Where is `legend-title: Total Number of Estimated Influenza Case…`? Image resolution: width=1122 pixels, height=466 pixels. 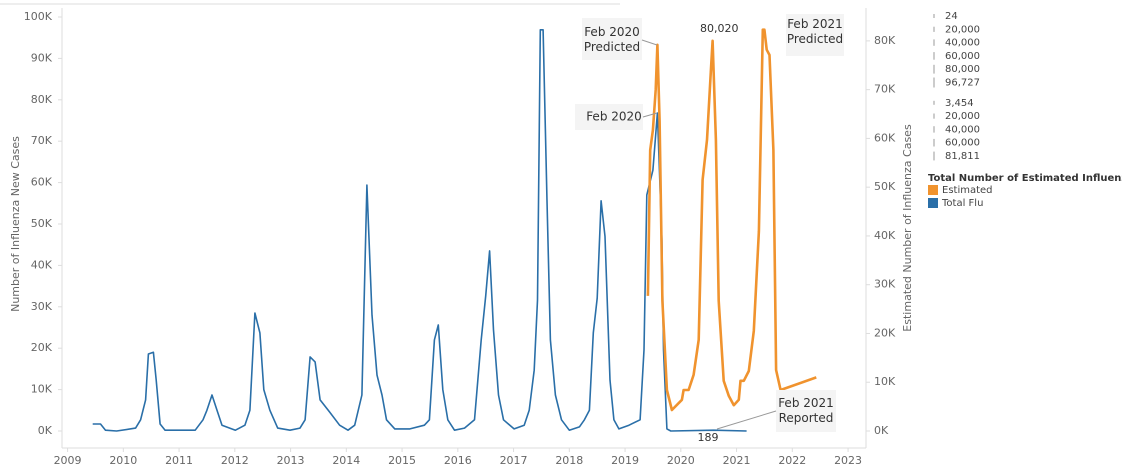
legend-title: Total Number of Estimated Influenza Case… is located at coordinates (1025, 178).